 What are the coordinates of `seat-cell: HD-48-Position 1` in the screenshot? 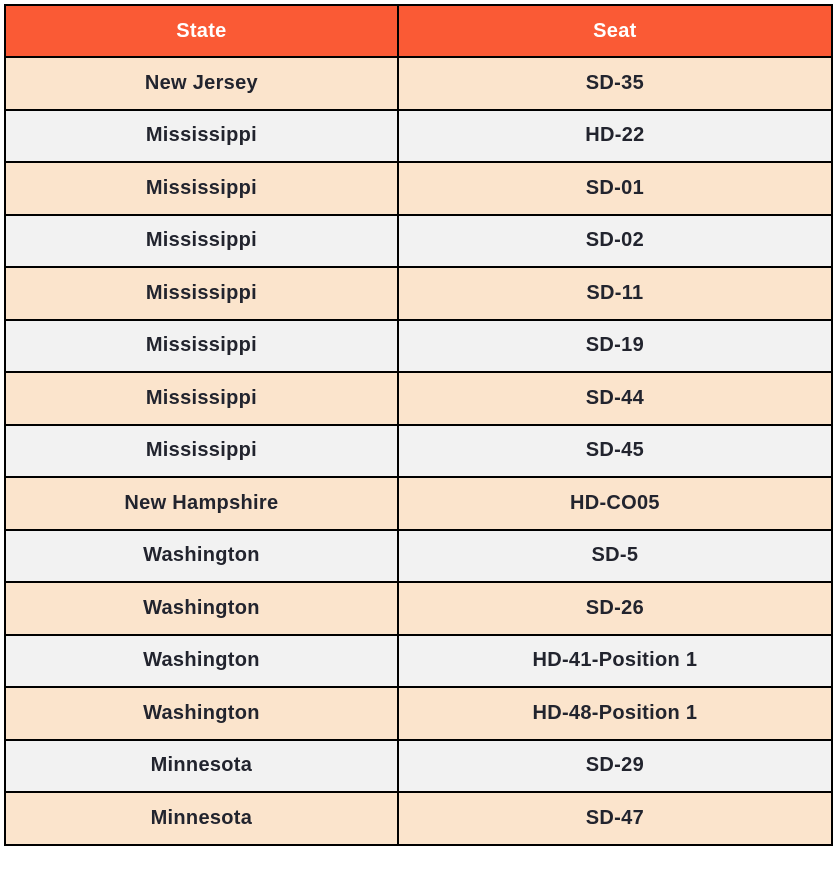 It's located at (615, 713).